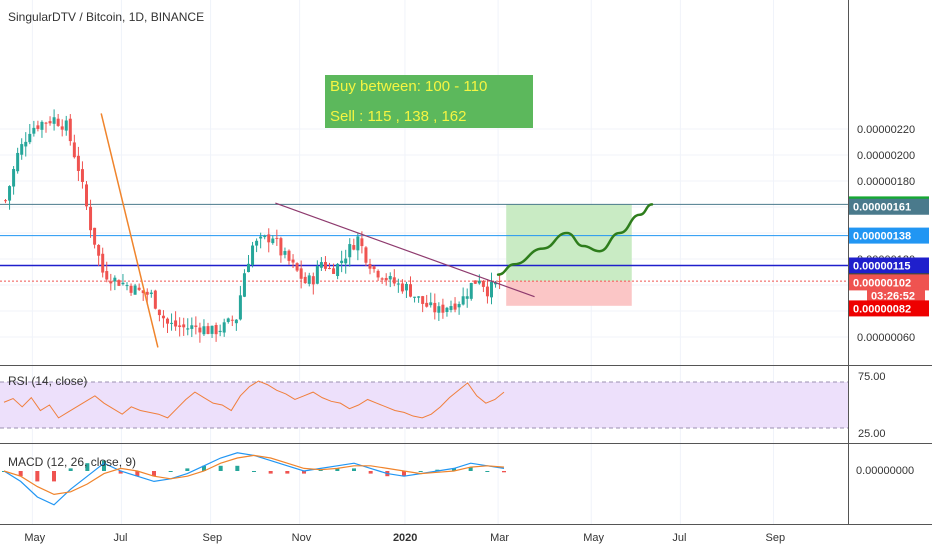 The width and height of the screenshot is (932, 555). I want to click on rsi-band, so click(424, 405).